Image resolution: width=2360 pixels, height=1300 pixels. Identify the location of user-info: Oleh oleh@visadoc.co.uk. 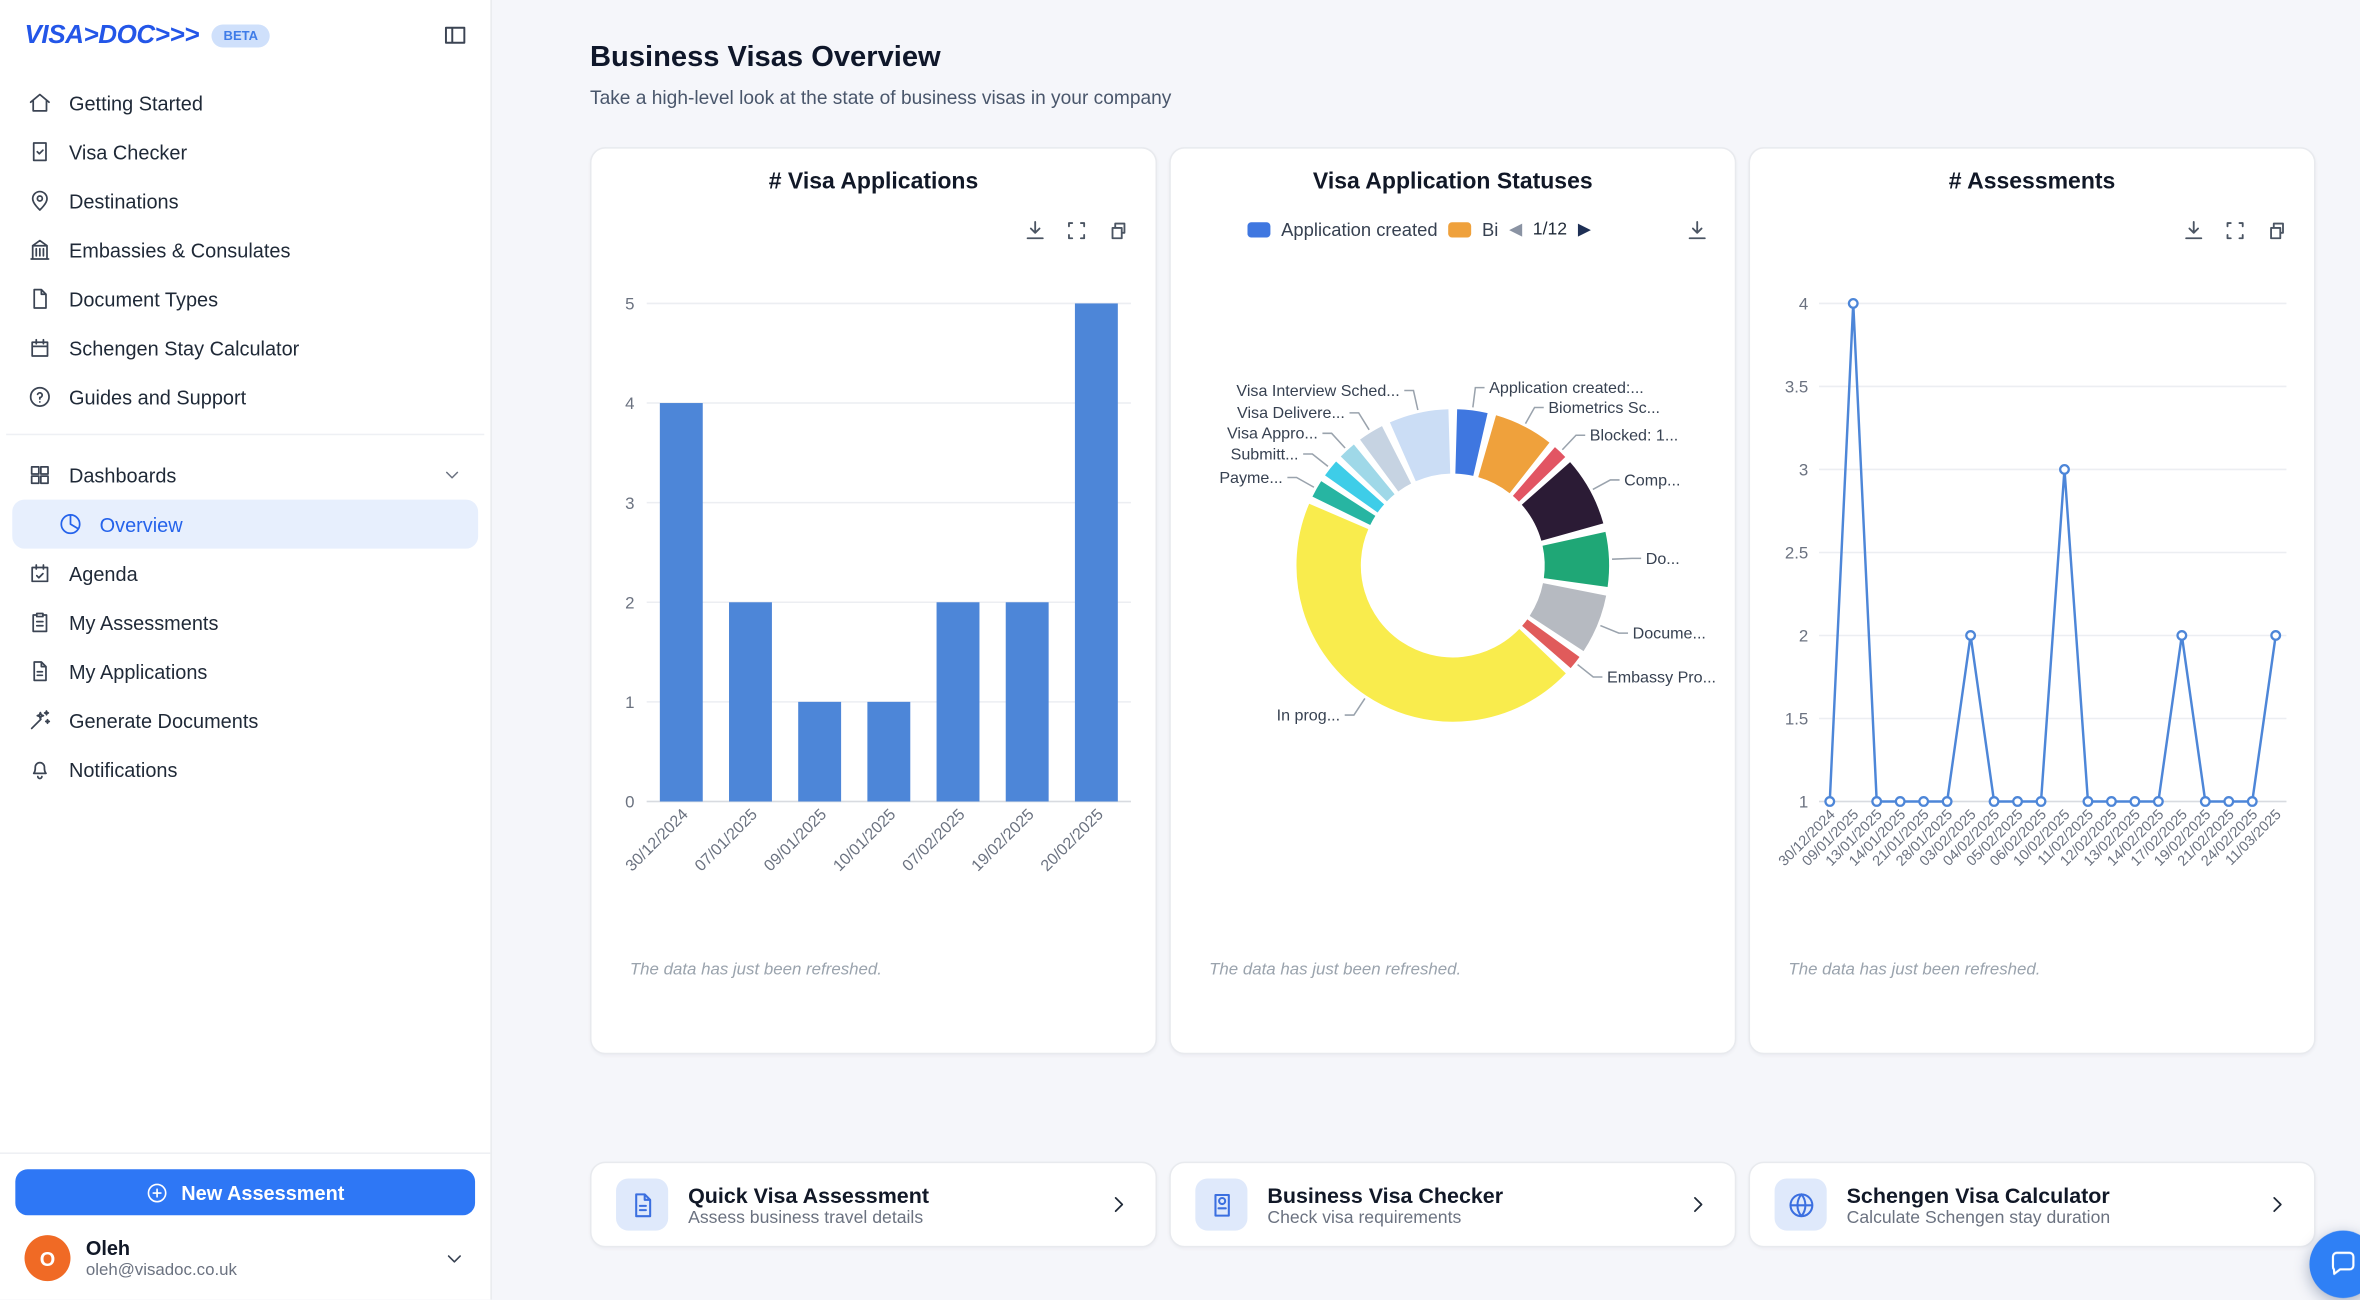
(161, 1258).